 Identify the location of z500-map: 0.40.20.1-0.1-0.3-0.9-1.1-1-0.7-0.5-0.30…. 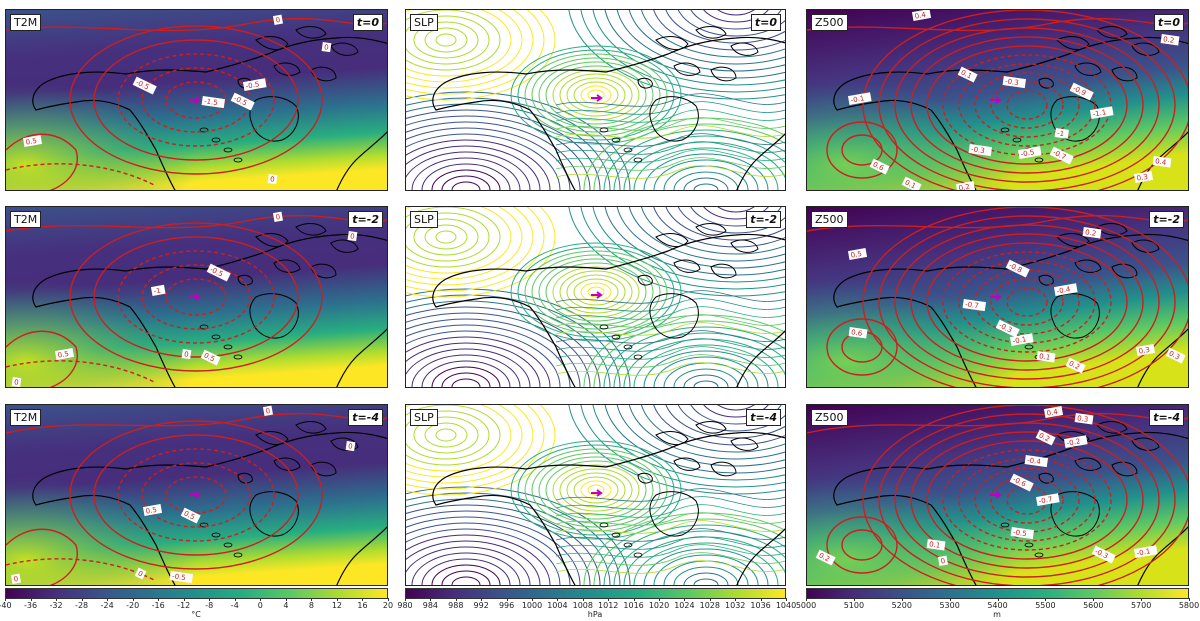
(997, 100).